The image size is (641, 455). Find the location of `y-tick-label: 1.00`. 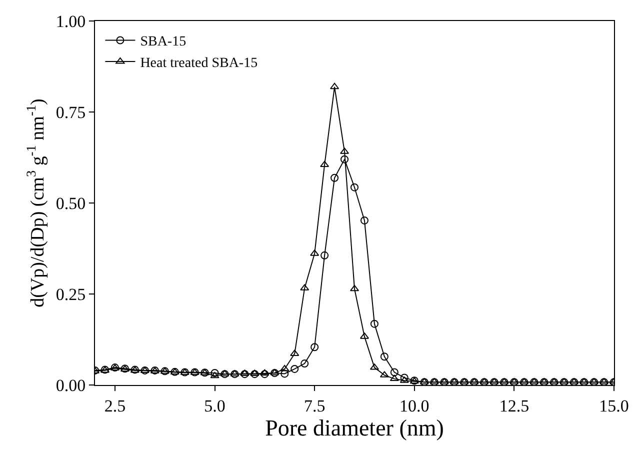

y-tick-label: 1.00 is located at coordinates (71, 21).